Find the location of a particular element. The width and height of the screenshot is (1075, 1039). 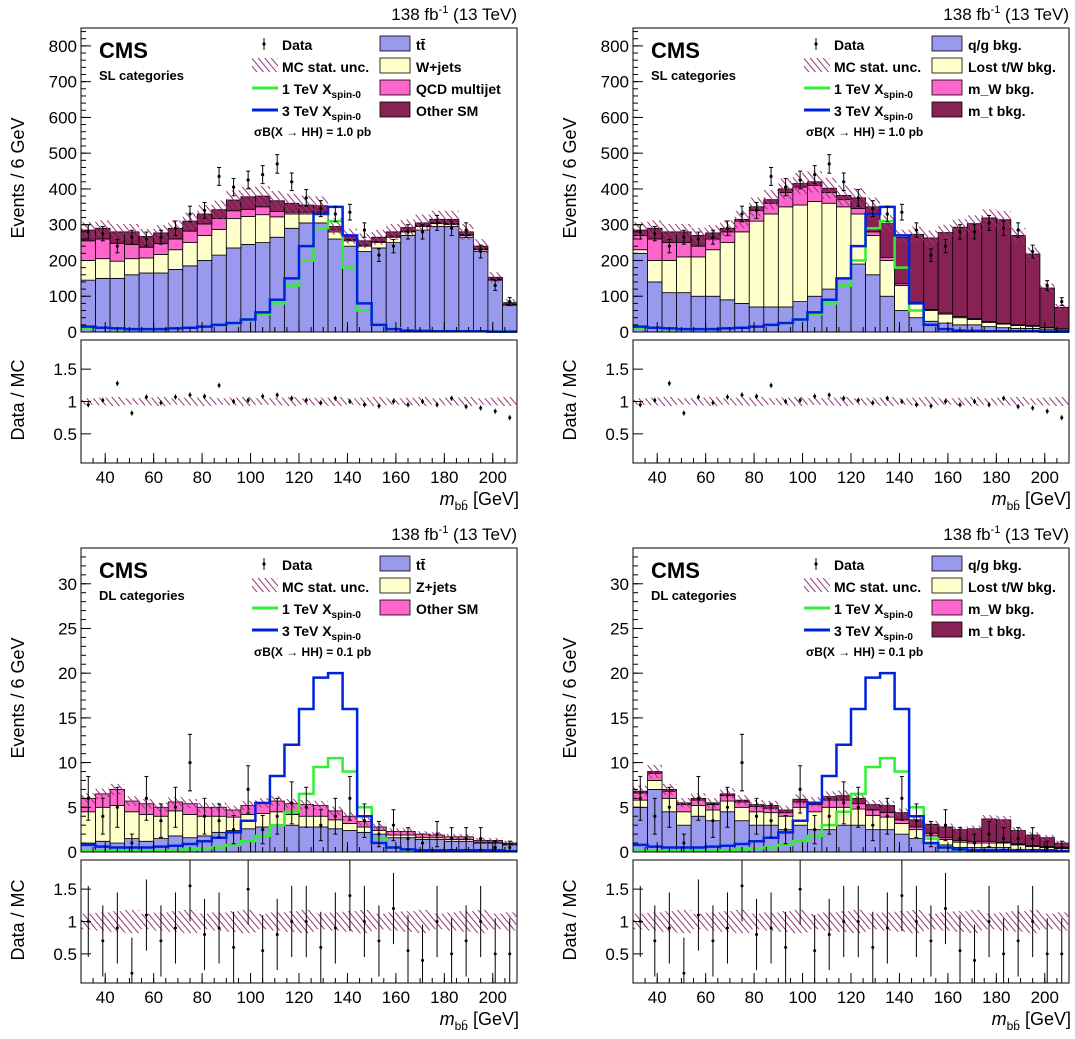

legend-bkg-label-1: Lost t/W bkg. is located at coordinates (1012, 587).